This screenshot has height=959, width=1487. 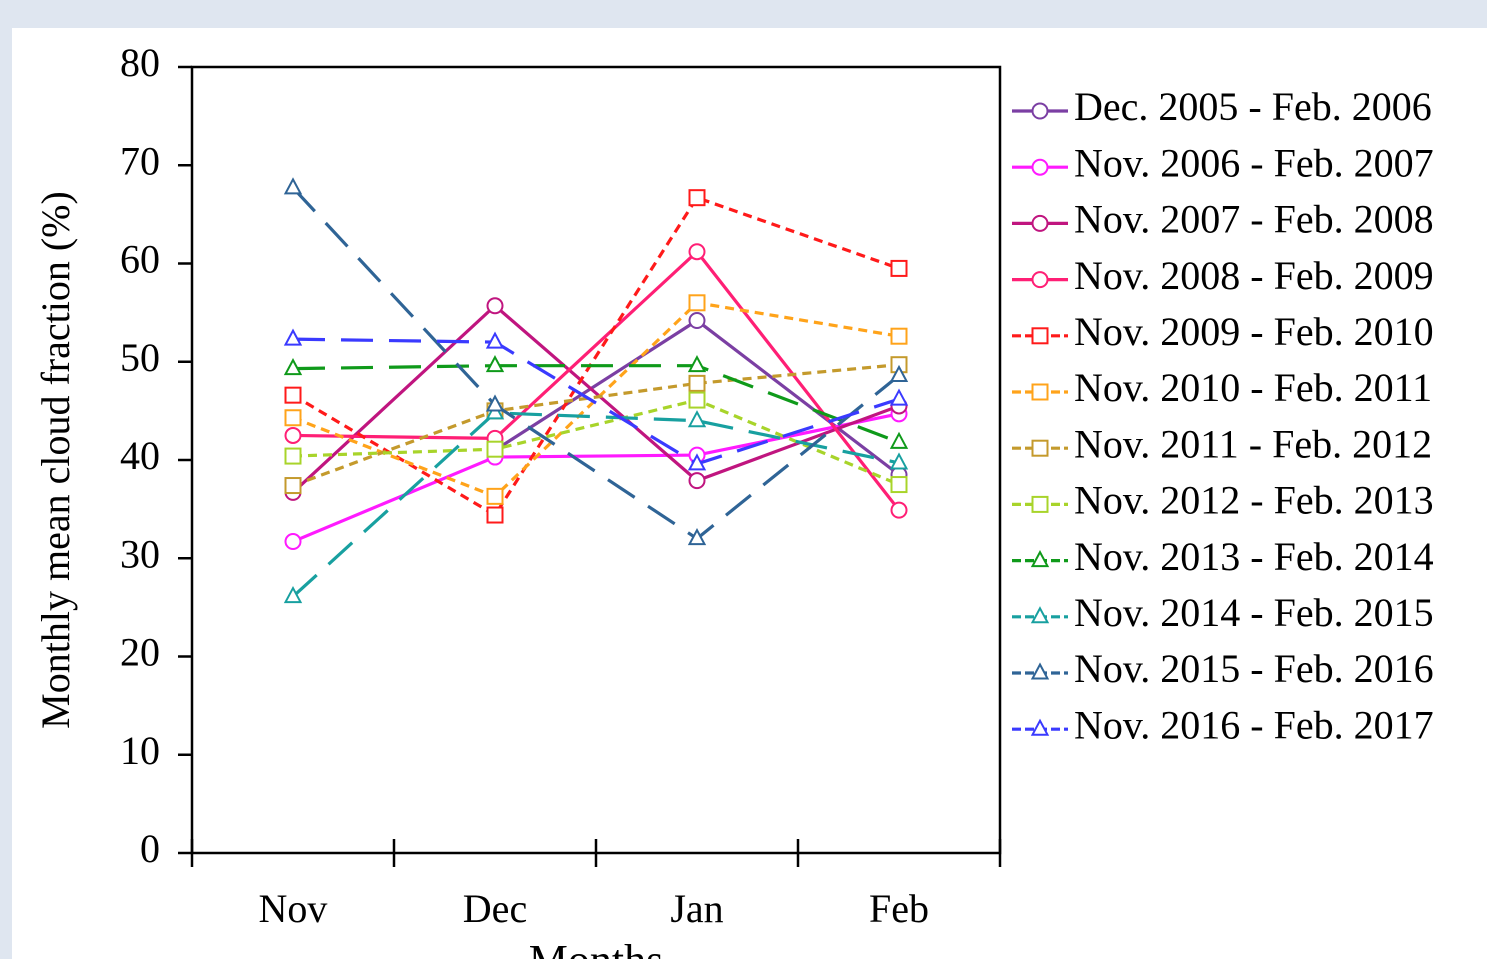 I want to click on legend-label: Nov. 2007 - Feb. 2008, so click(x=1254, y=219).